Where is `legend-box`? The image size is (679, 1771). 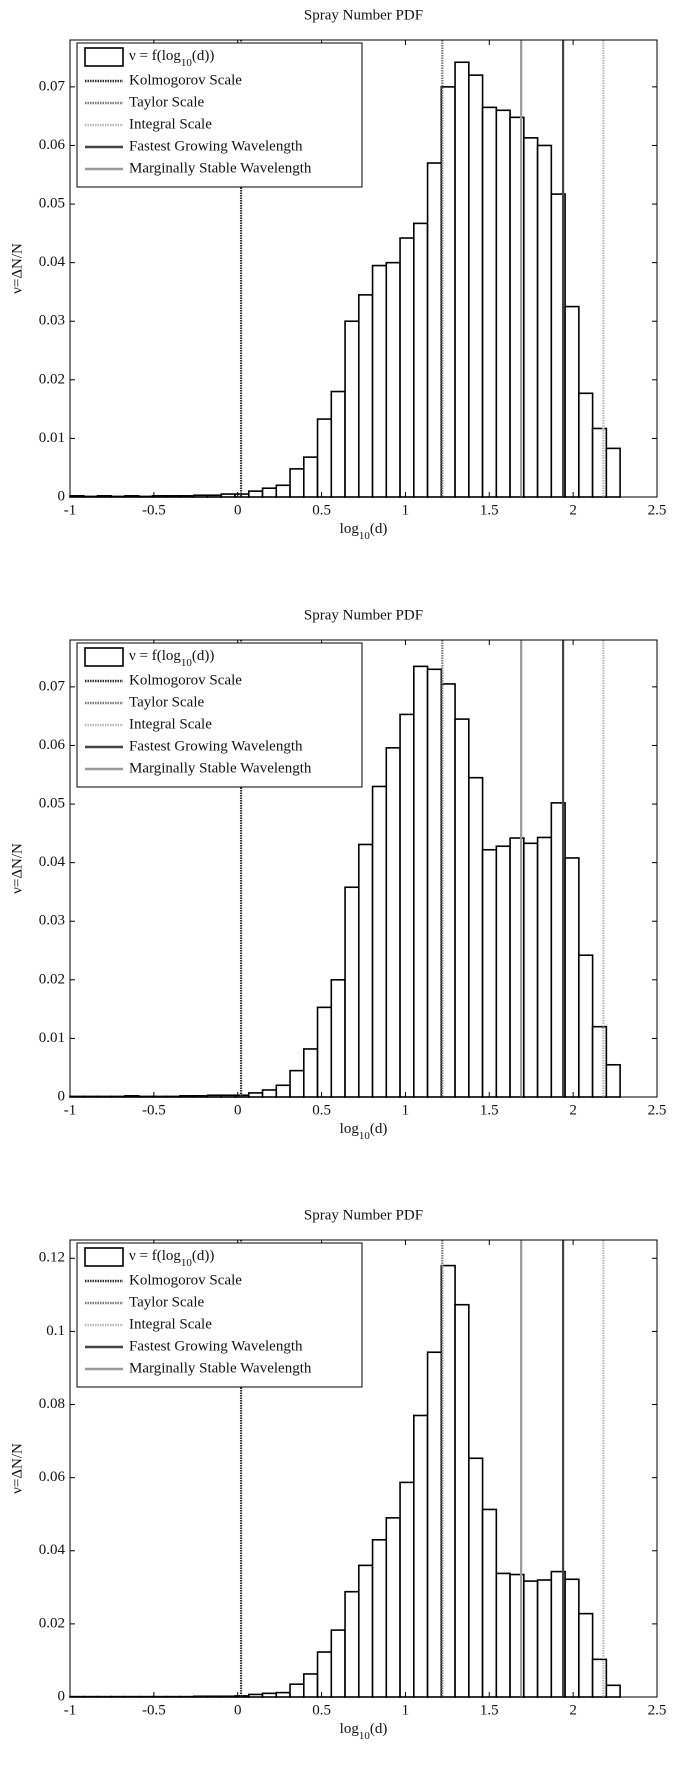 legend-box is located at coordinates (219, 715).